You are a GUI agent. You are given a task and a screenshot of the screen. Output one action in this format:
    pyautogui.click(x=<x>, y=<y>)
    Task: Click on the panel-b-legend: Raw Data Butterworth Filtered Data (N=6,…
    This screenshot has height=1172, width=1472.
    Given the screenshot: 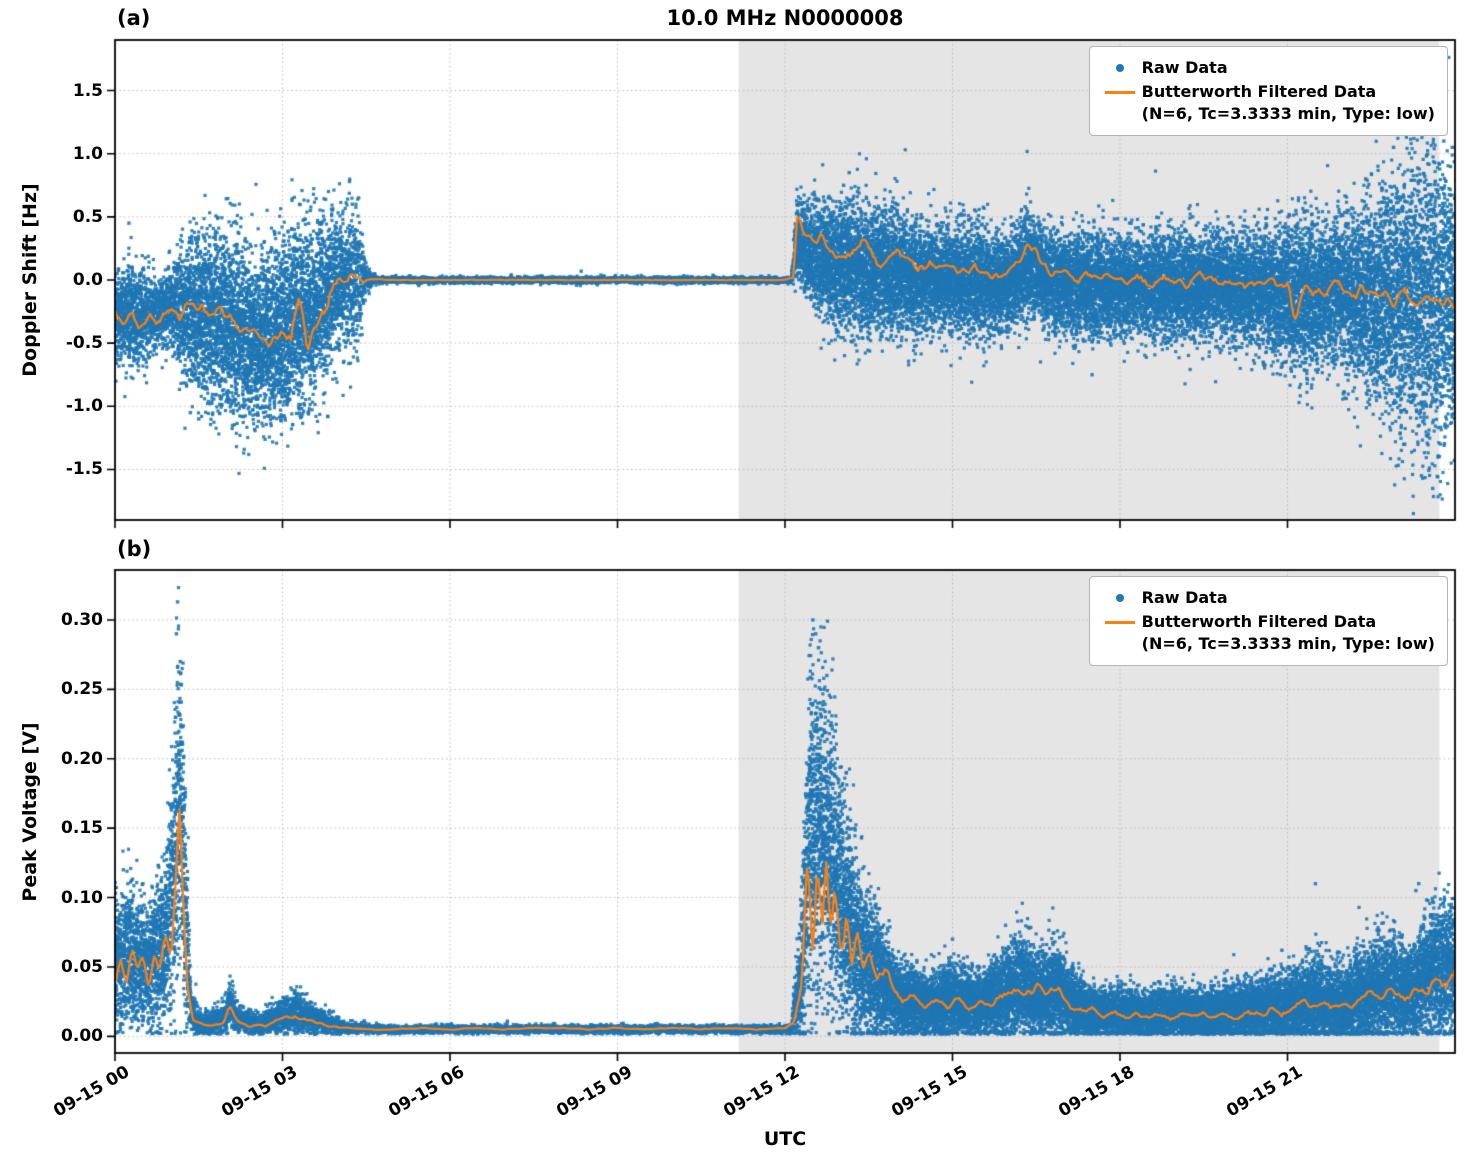 What is the action you would take?
    pyautogui.click(x=1268, y=621)
    